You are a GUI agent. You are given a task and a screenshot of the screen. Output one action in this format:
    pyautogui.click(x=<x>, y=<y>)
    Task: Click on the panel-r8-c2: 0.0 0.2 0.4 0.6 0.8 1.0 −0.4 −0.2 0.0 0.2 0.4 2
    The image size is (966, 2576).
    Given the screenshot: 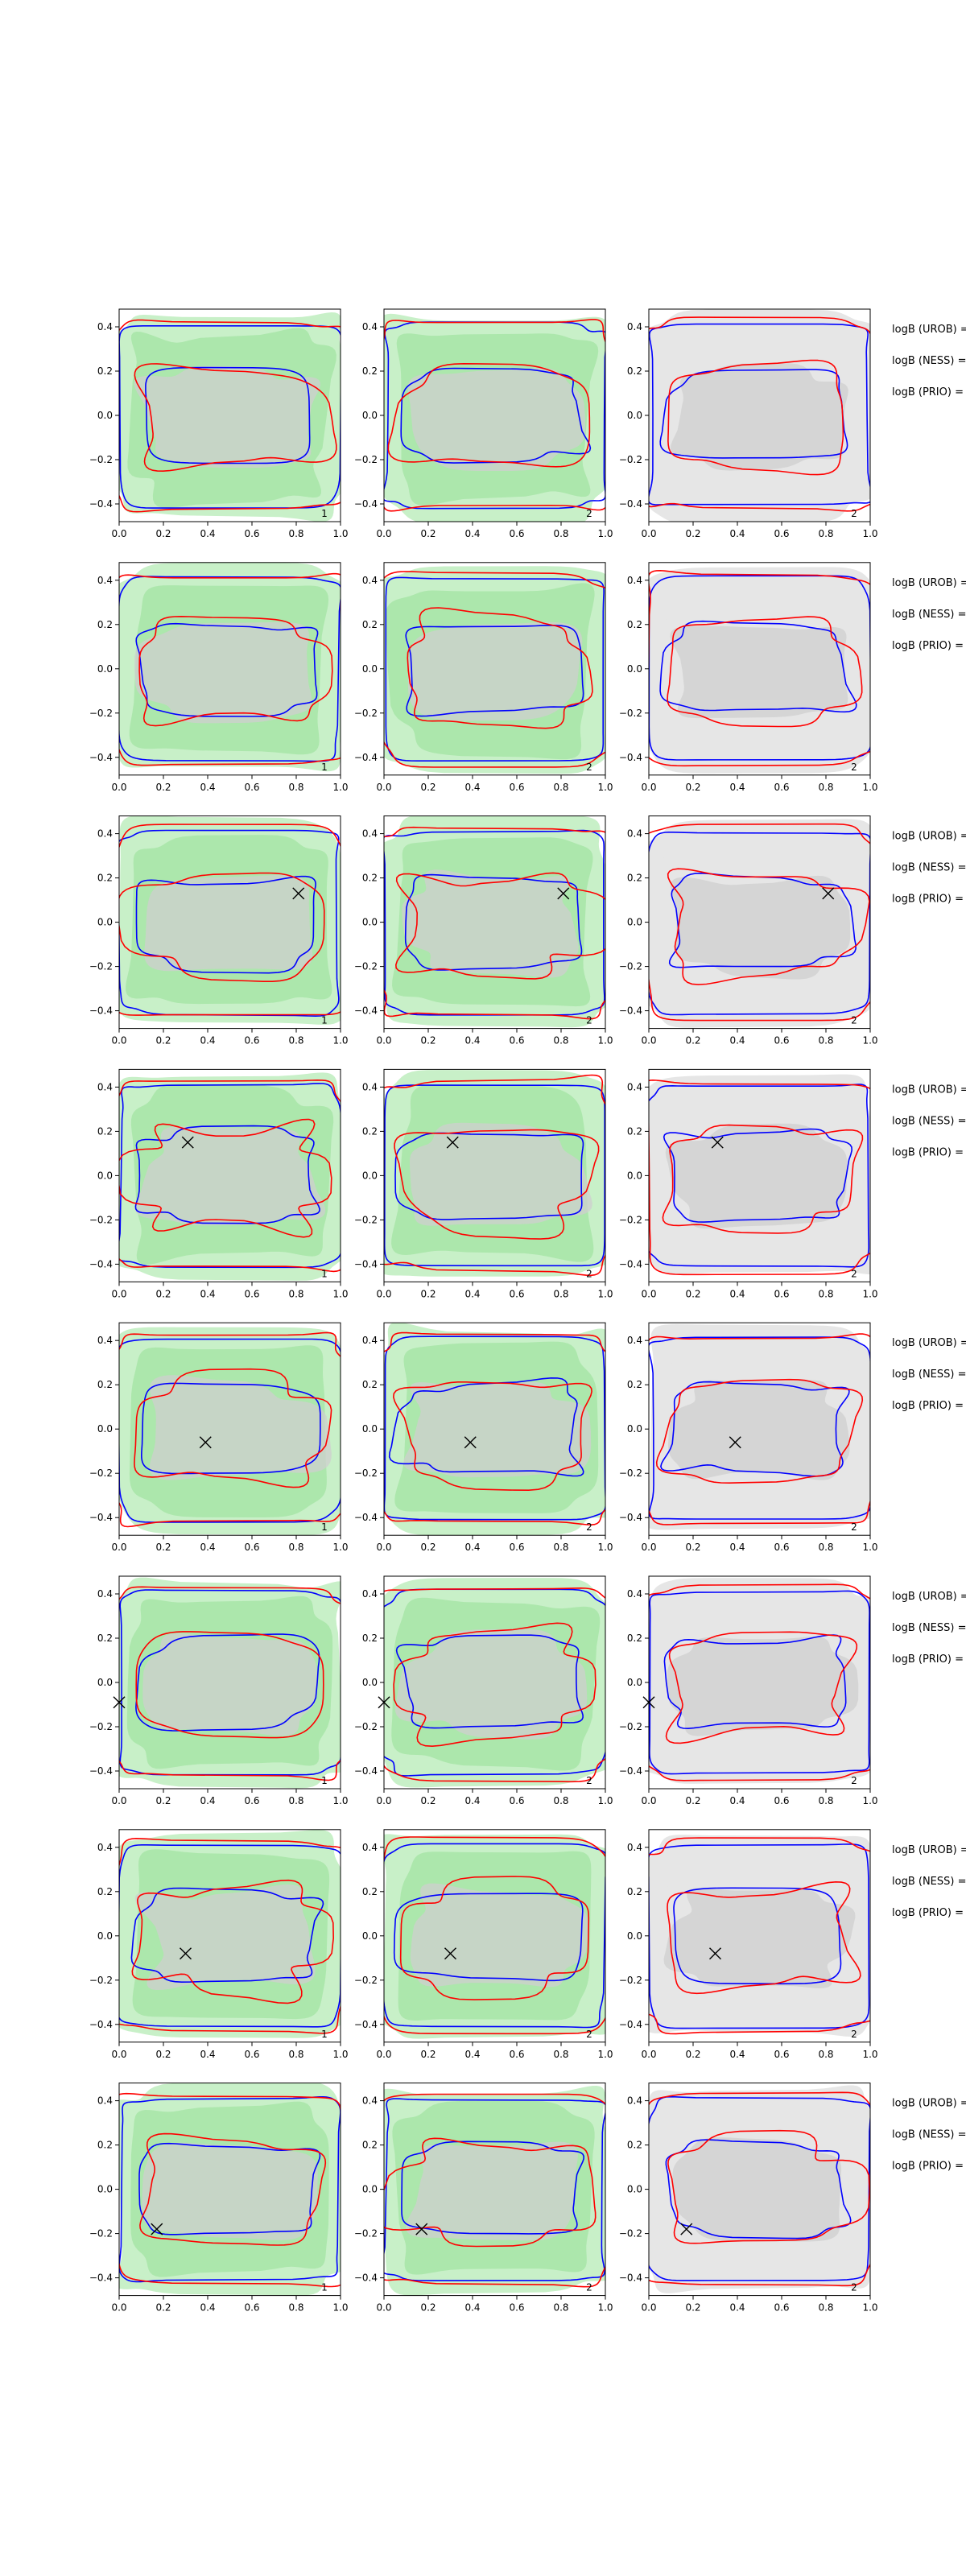 What is the action you would take?
    pyautogui.click(x=483, y=2198)
    